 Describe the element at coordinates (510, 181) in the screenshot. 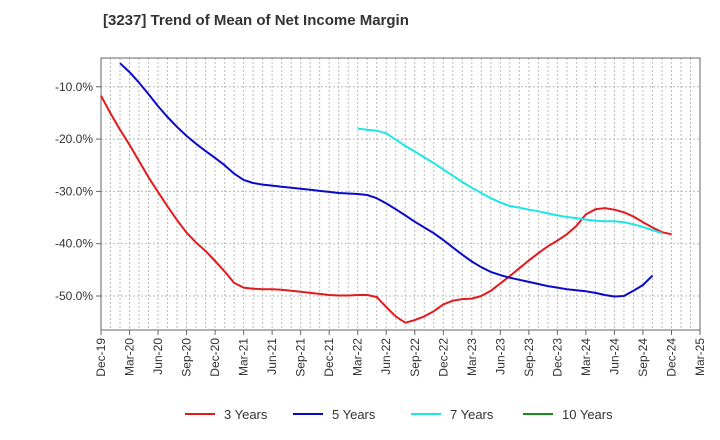

I see `series-line-7-years` at that location.